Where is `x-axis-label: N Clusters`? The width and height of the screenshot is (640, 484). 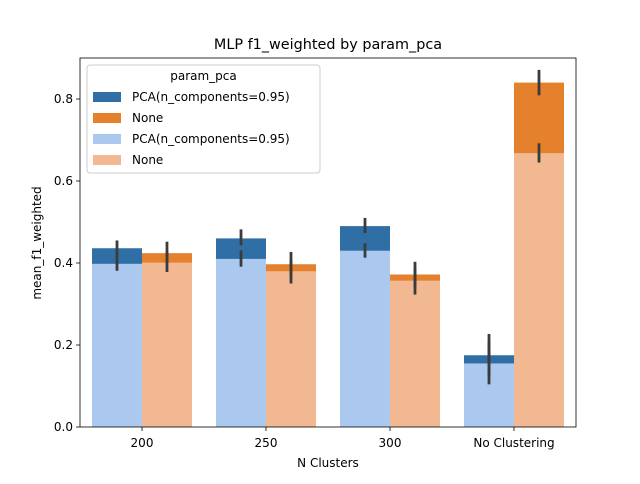 x-axis-label: N Clusters is located at coordinates (328, 463).